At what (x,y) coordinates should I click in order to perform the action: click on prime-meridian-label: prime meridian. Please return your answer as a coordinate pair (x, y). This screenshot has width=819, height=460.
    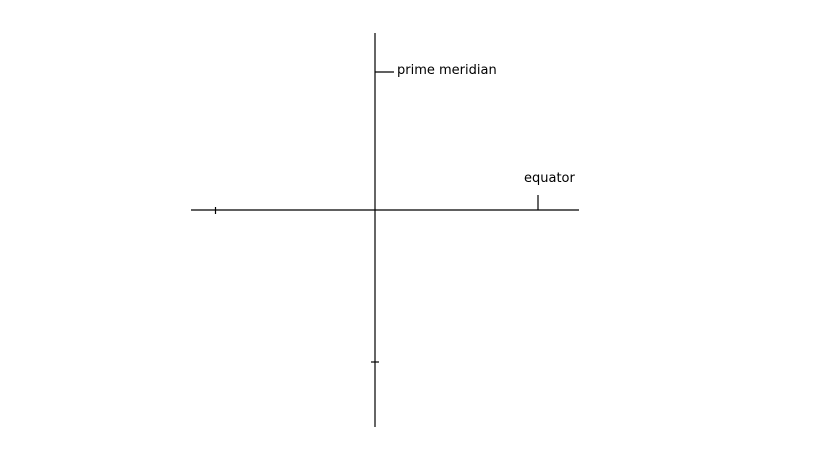
    Looking at the image, I should click on (447, 70).